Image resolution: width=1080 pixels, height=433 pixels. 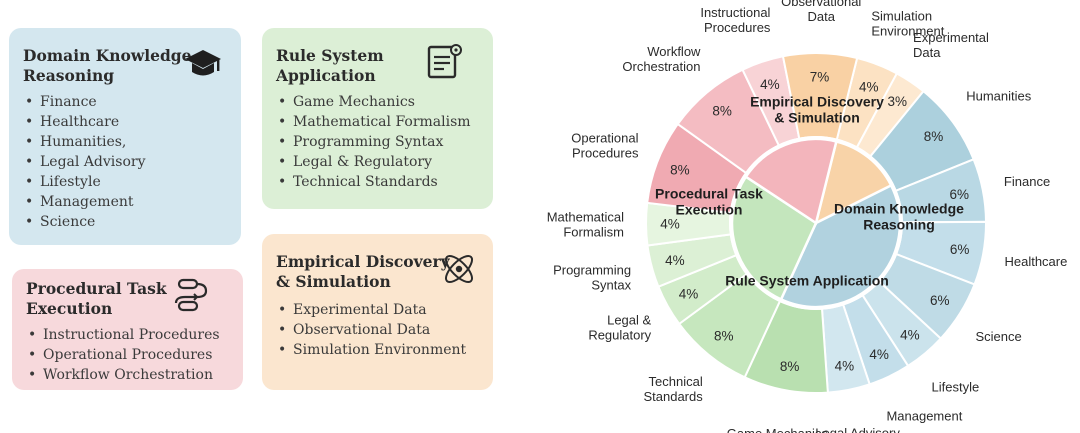 I want to click on outer-slice-label: Humanities, so click(x=999, y=96).